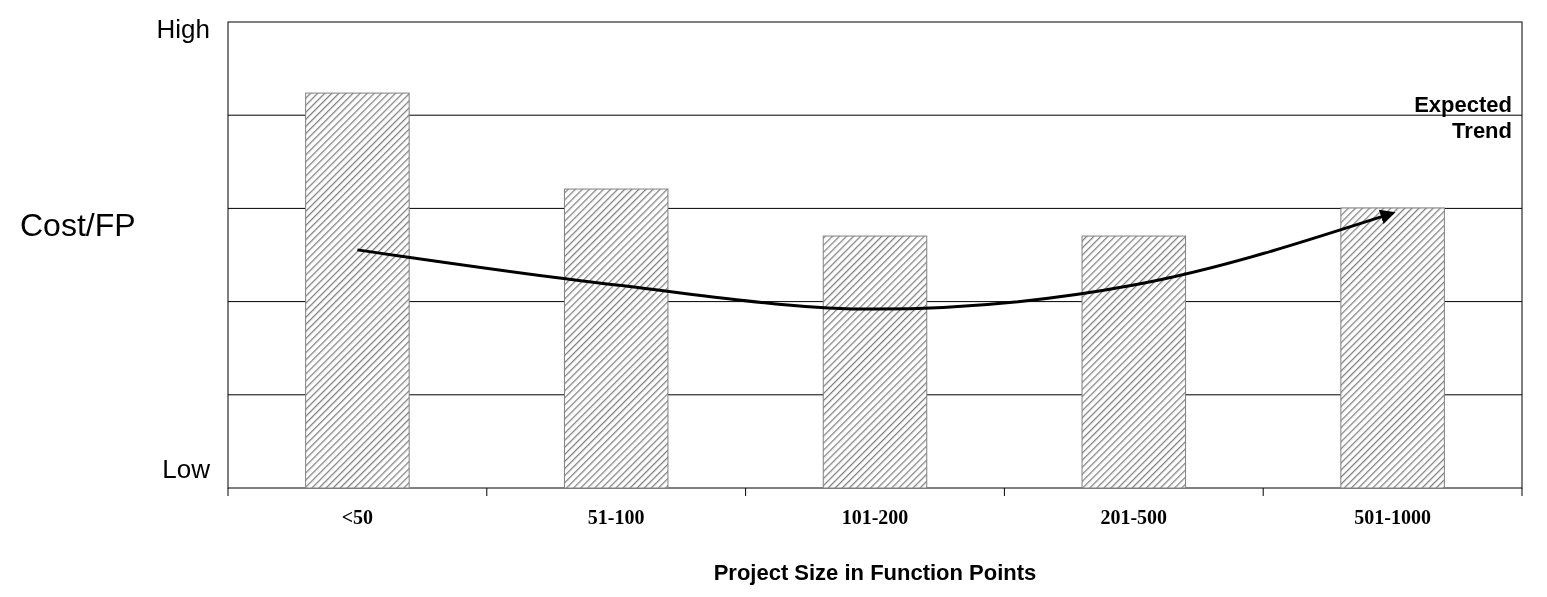 This screenshot has width=1547, height=597. What do you see at coordinates (1134, 517) in the screenshot?
I see `x-tick-label: 201-500` at bounding box center [1134, 517].